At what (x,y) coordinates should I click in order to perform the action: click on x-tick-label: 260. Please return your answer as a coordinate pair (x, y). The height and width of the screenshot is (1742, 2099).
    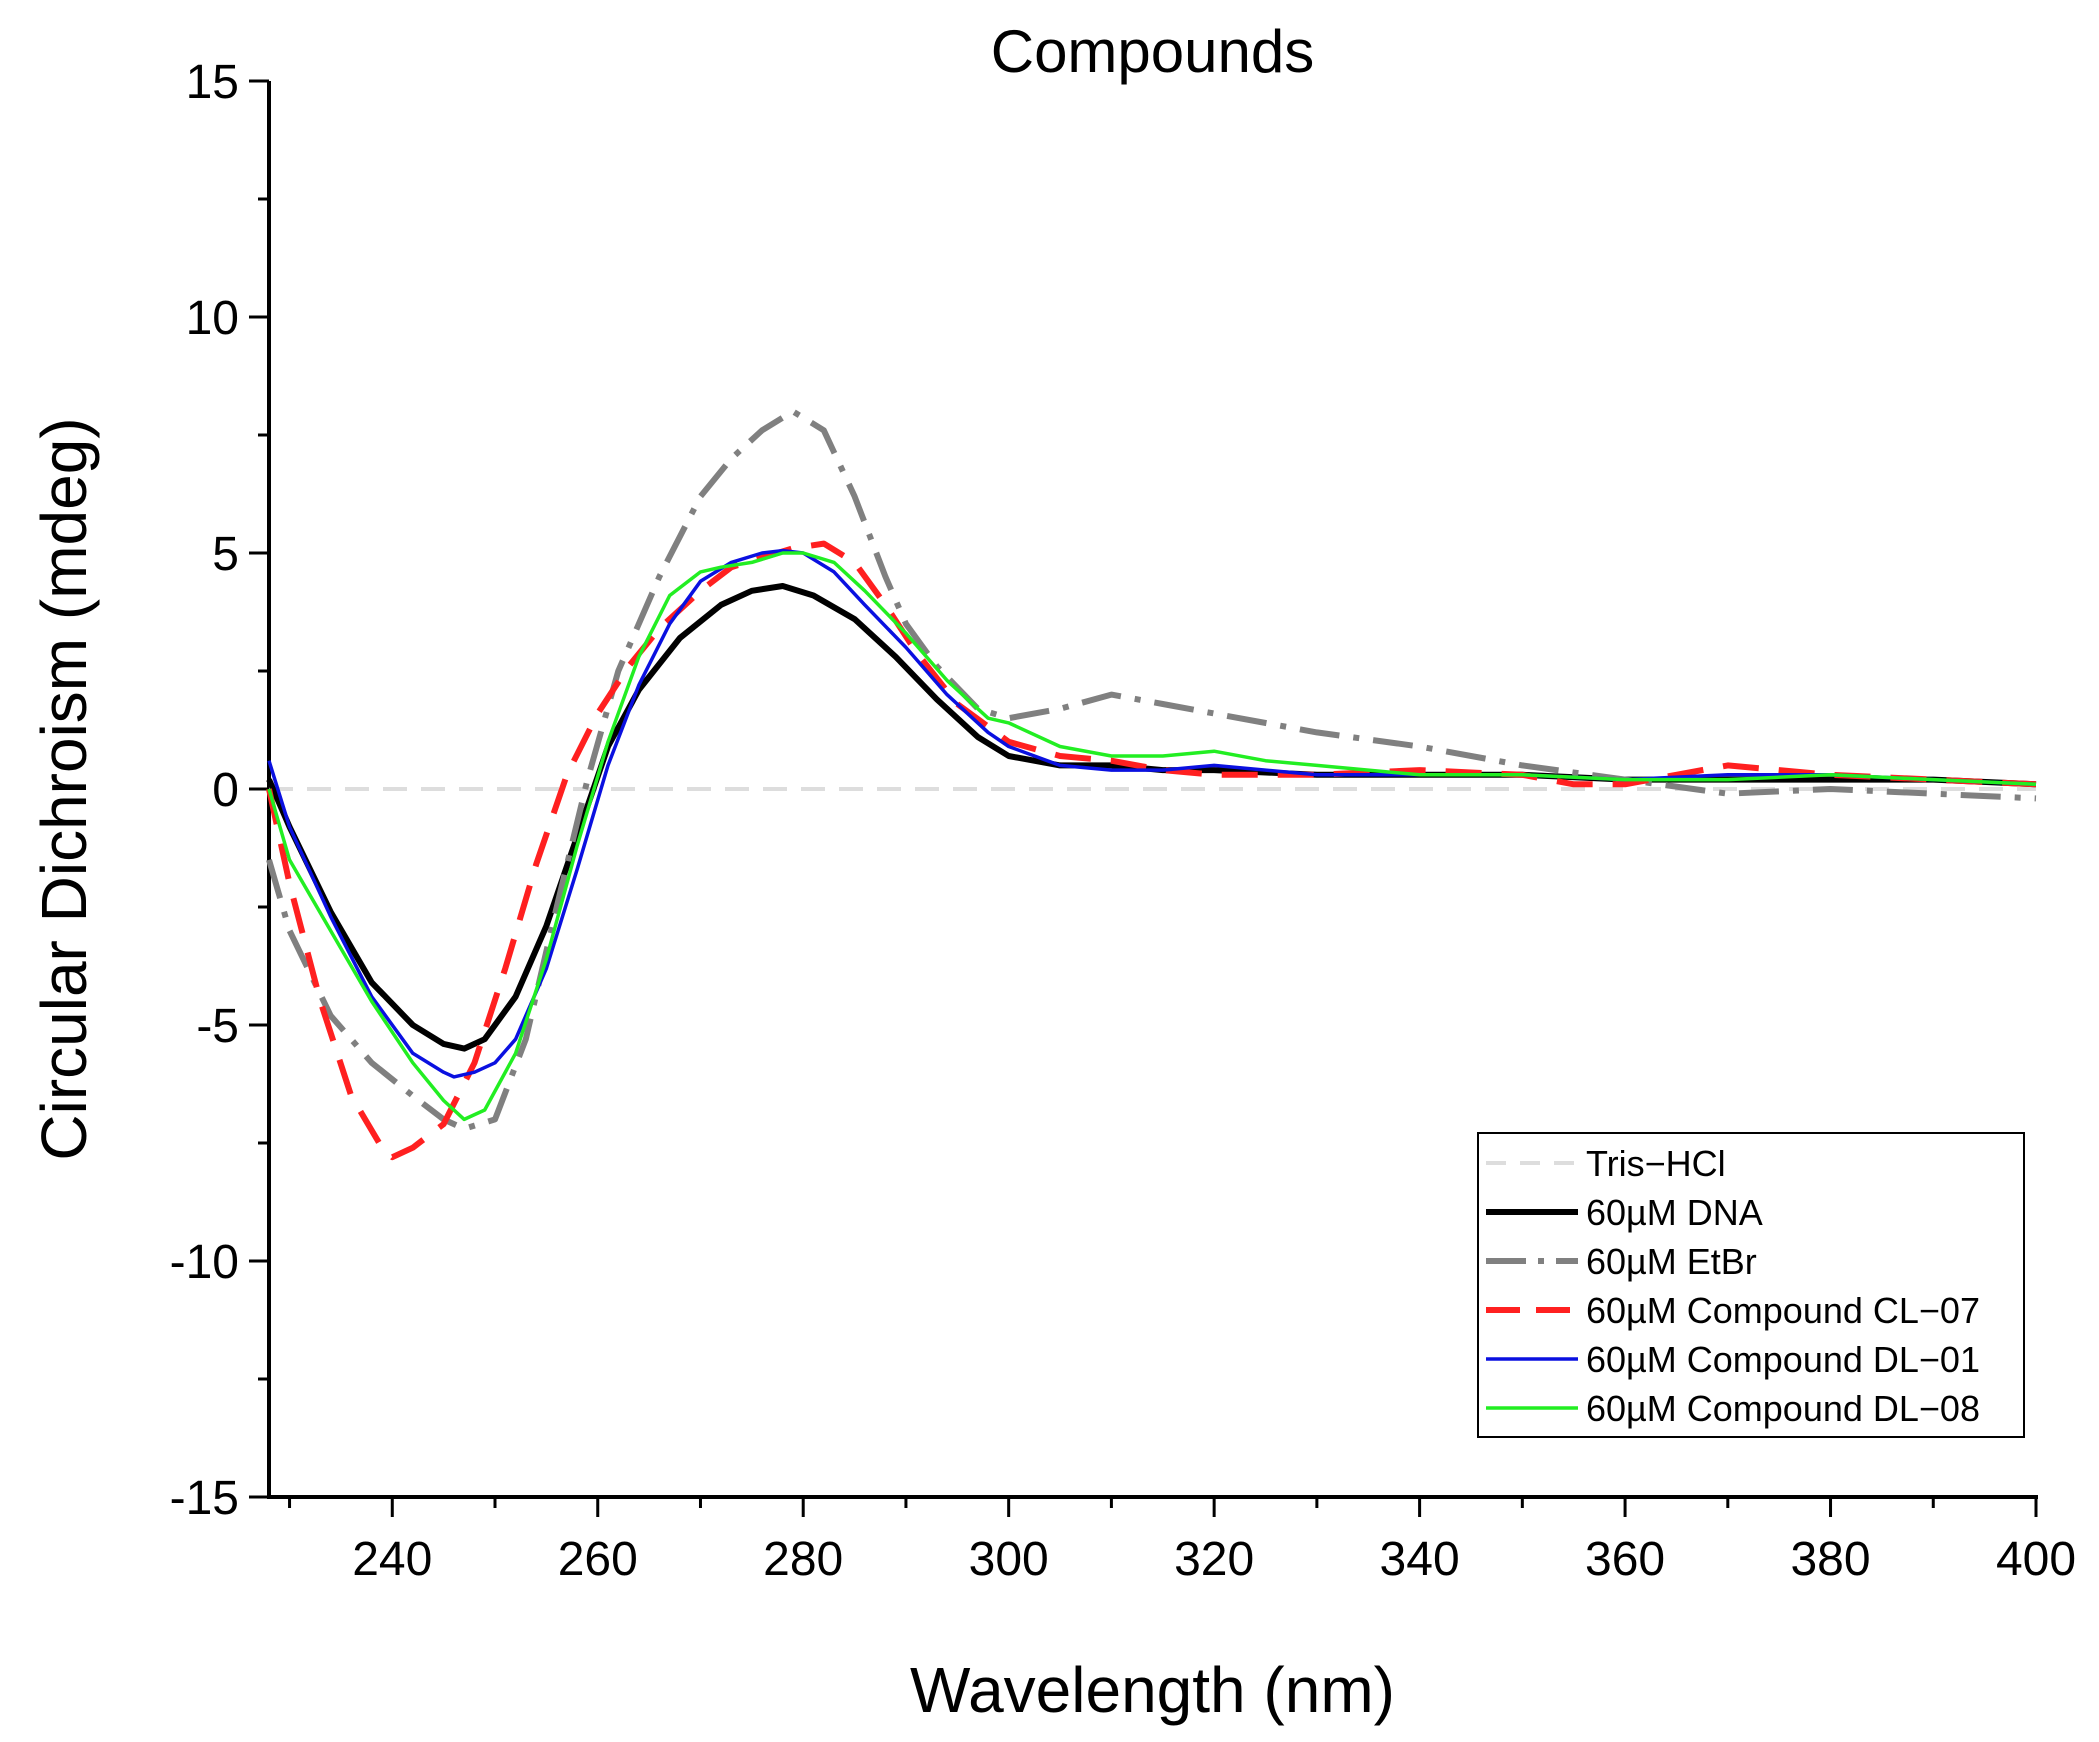
    Looking at the image, I should click on (598, 1559).